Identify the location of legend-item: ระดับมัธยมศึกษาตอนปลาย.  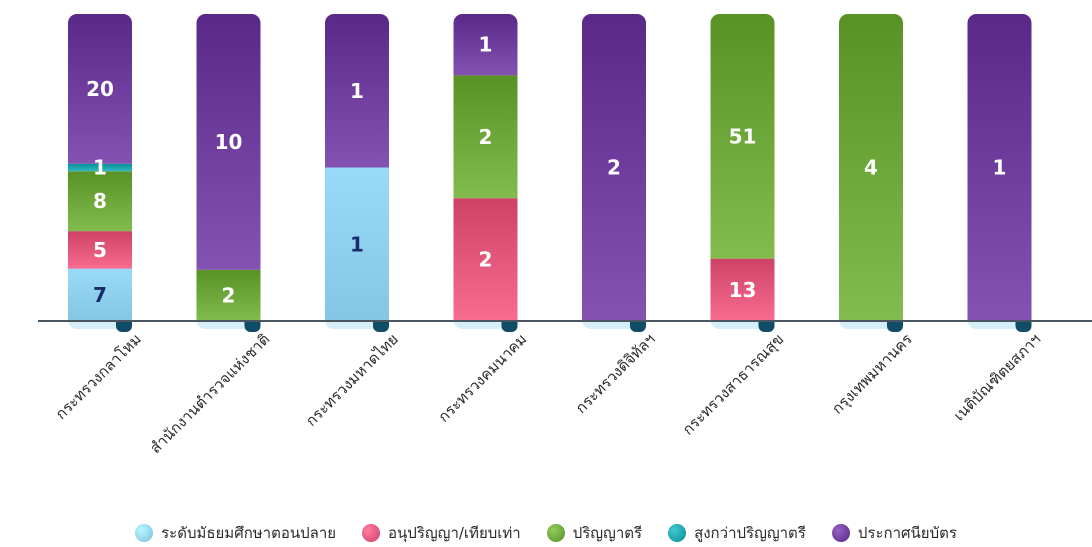
(235, 533).